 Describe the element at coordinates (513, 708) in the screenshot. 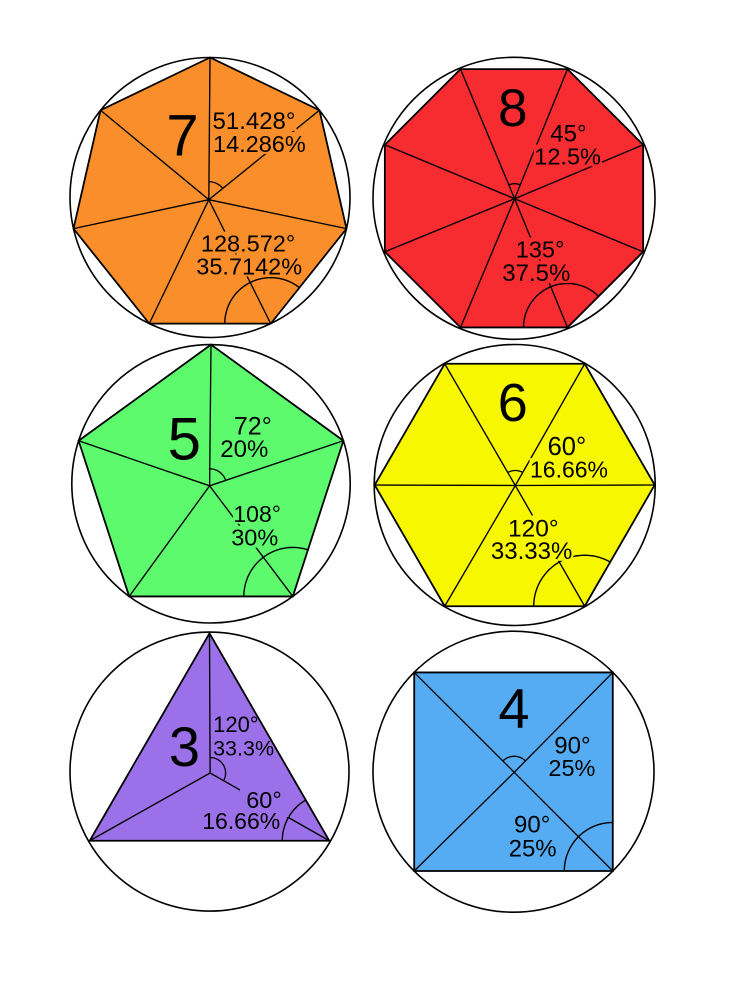

I see `svg-text: 4` at that location.